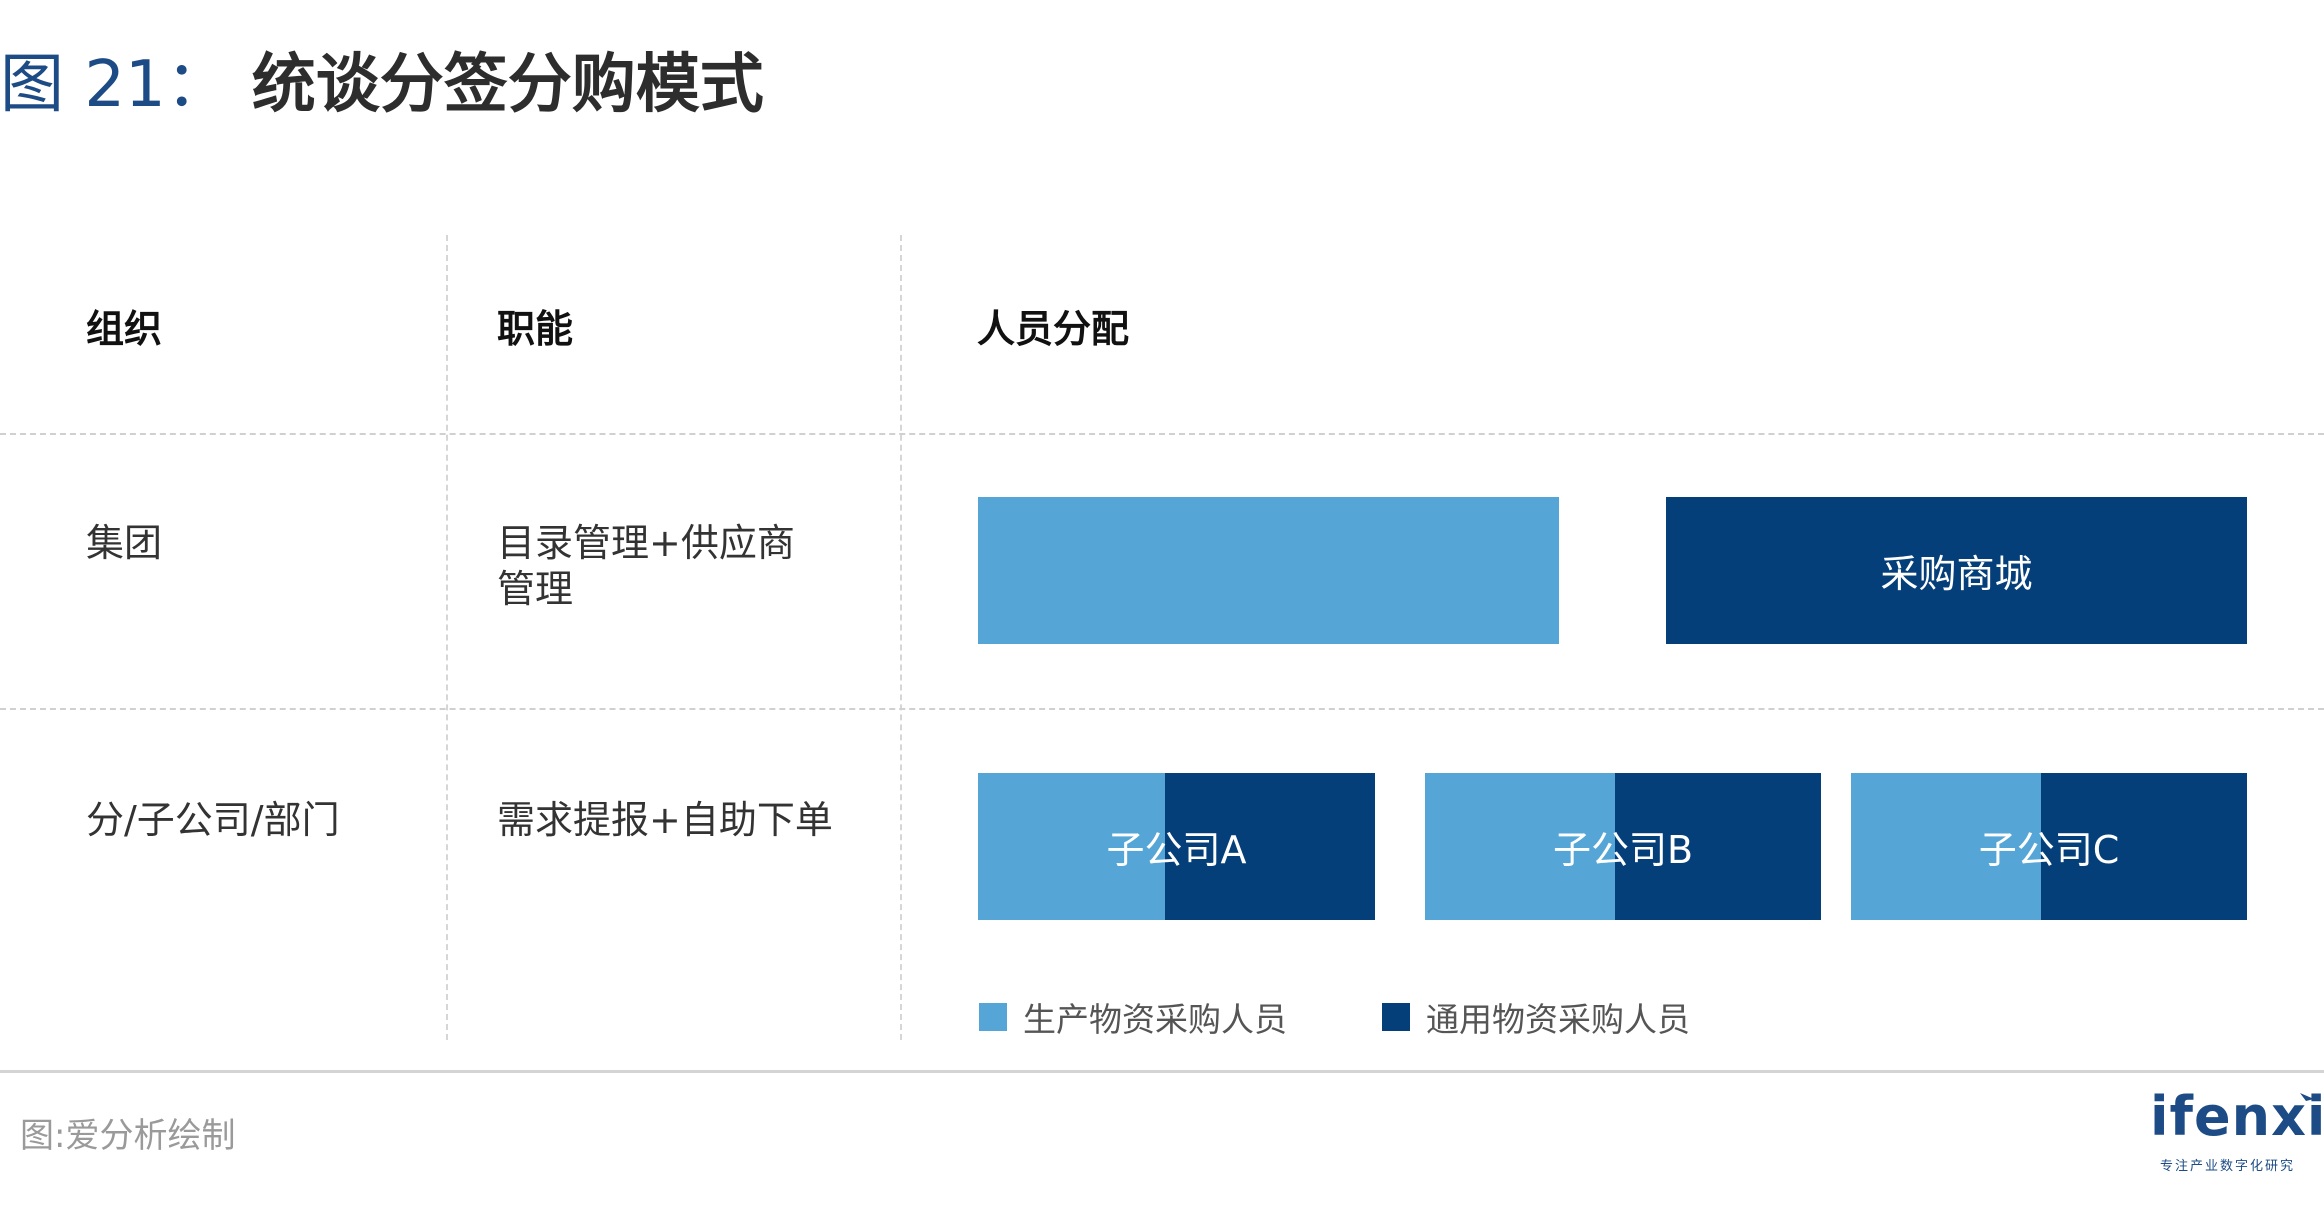 The width and height of the screenshot is (2324, 1210). What do you see at coordinates (507, 85) in the screenshot?
I see `figure-title-text: 统谈分签分购模式` at bounding box center [507, 85].